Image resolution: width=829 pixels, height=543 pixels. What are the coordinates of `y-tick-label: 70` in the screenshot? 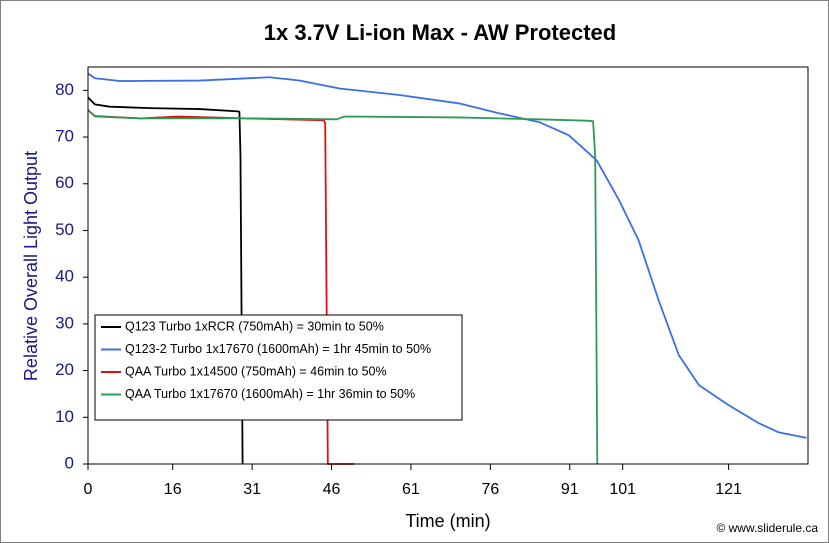 It's located at (64, 136).